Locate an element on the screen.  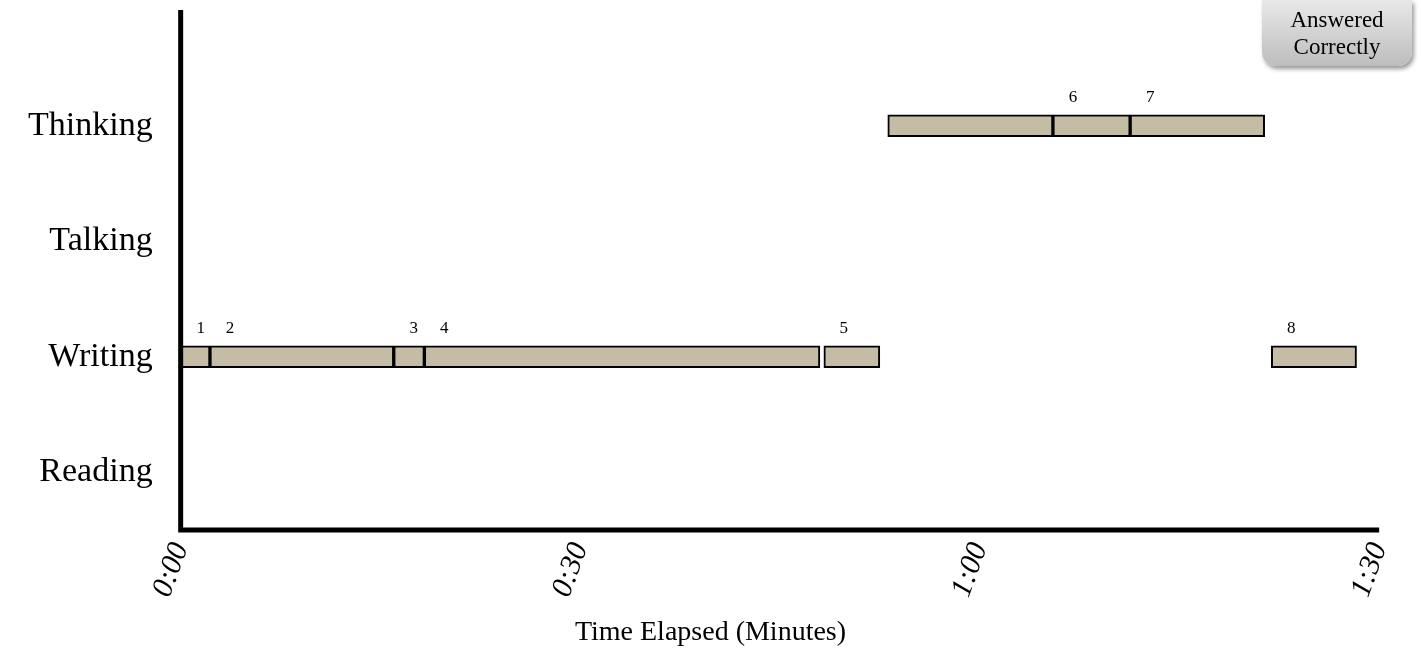
annotation: 7 is located at coordinates (1150, 96).